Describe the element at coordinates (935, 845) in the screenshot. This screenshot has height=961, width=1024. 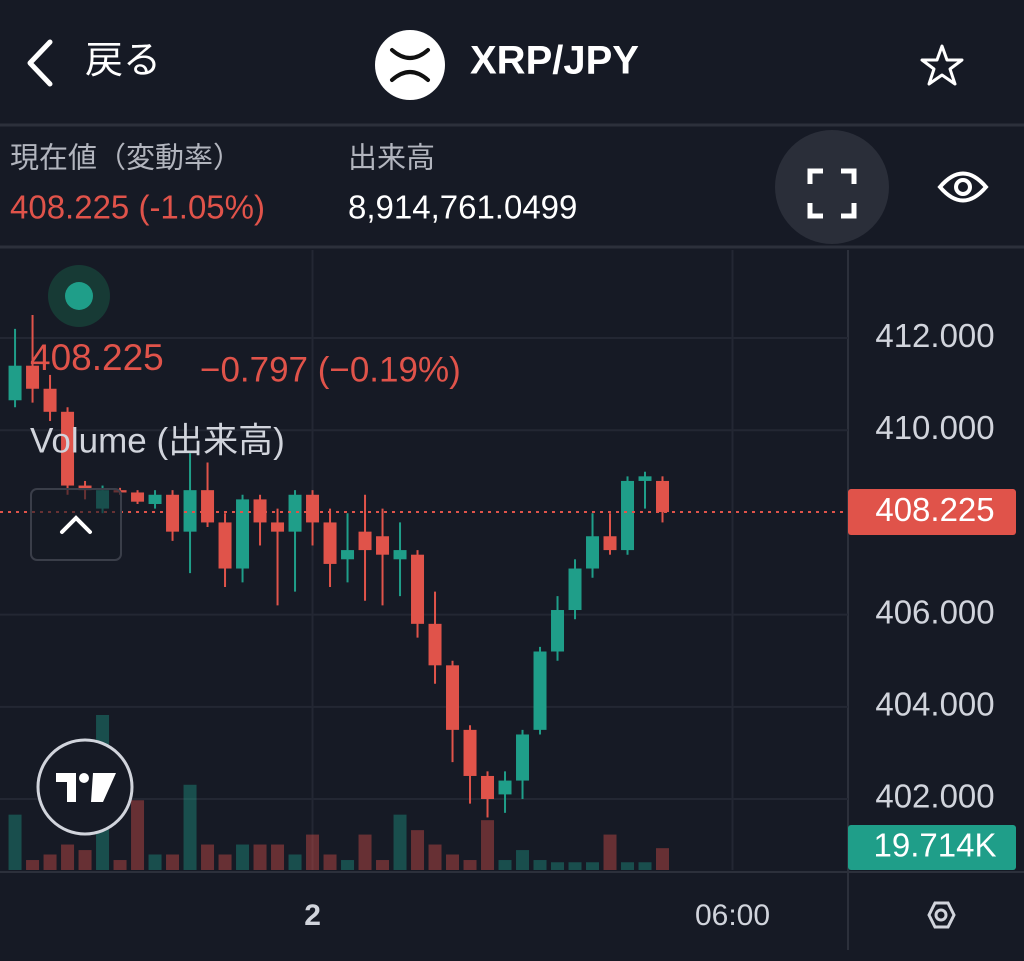
I see `last-volume-label: 19.714K` at that location.